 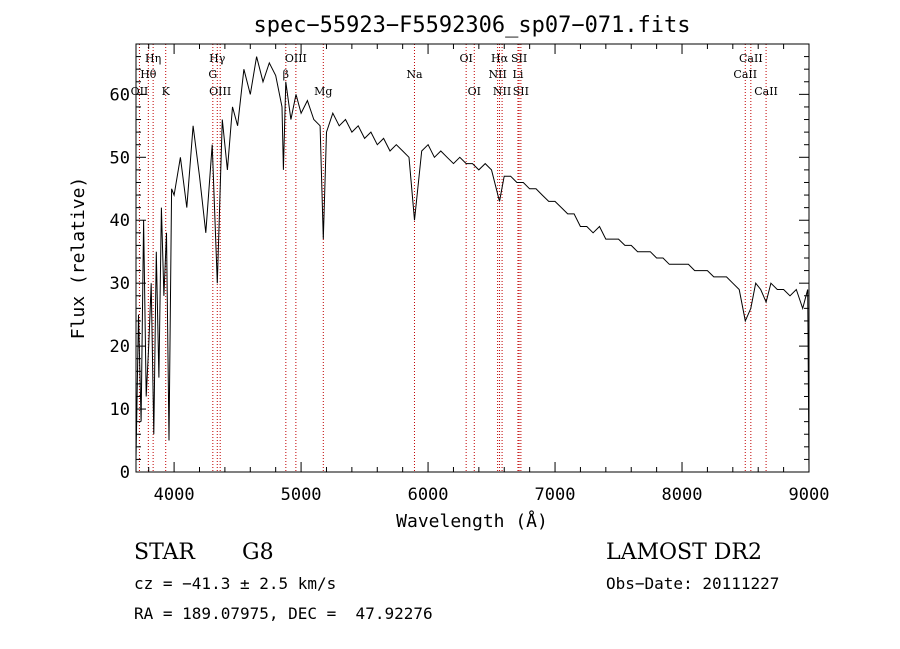 I want to click on y-tick-label: 30, so click(x=120, y=284).